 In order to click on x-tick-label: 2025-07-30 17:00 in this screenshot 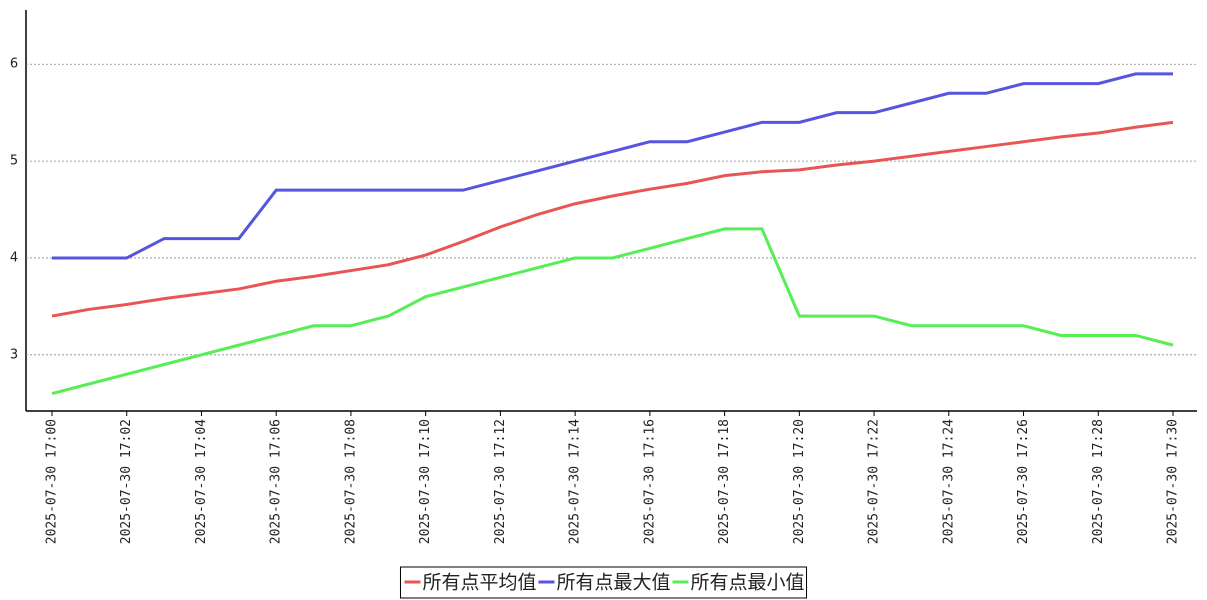, I will do `click(52, 481)`.